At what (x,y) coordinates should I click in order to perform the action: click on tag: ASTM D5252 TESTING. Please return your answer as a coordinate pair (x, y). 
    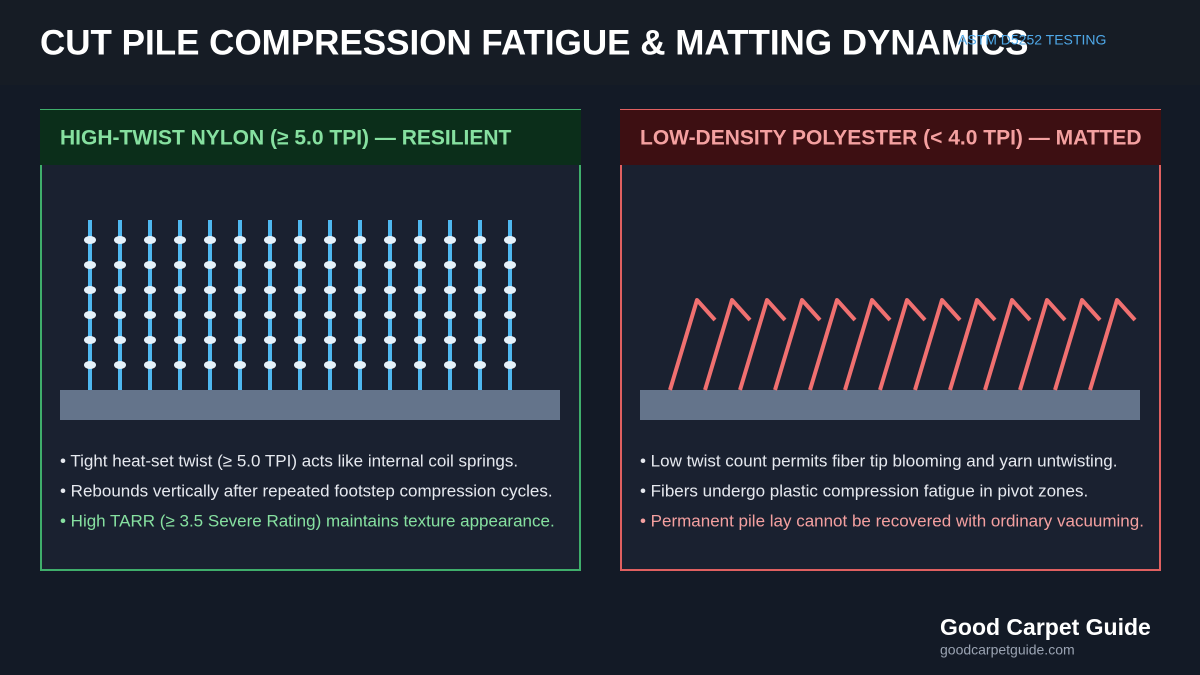
    Looking at the image, I should click on (1032, 40).